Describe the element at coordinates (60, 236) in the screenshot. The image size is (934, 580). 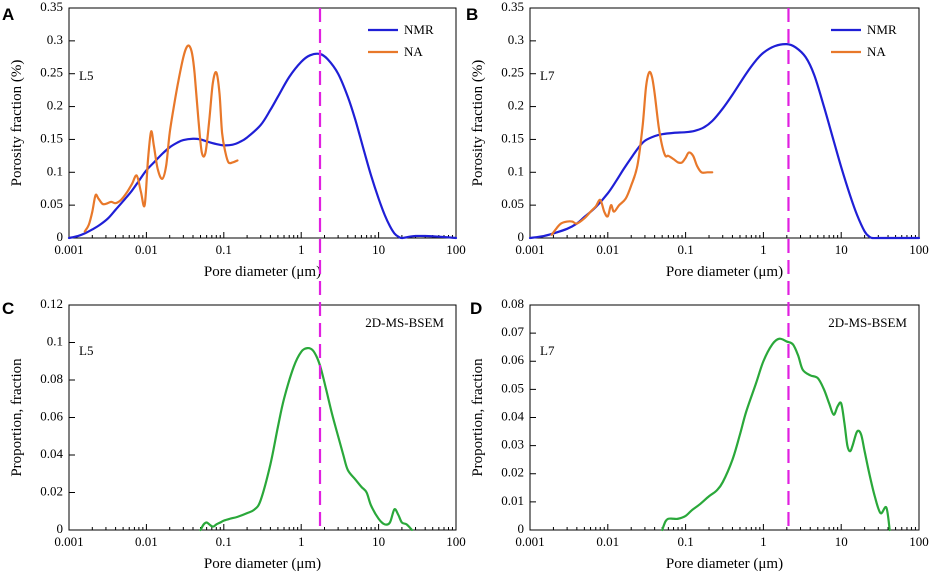
I see `y-tick-label-a: 0` at that location.